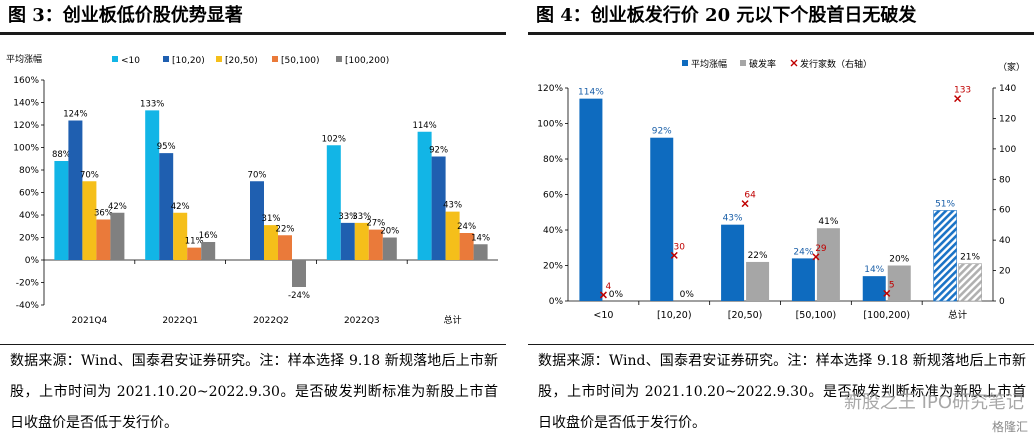 This screenshot has height=448, width=1034. Describe the element at coordinates (733, 219) in the screenshot. I see `data-label: 43%` at that location.